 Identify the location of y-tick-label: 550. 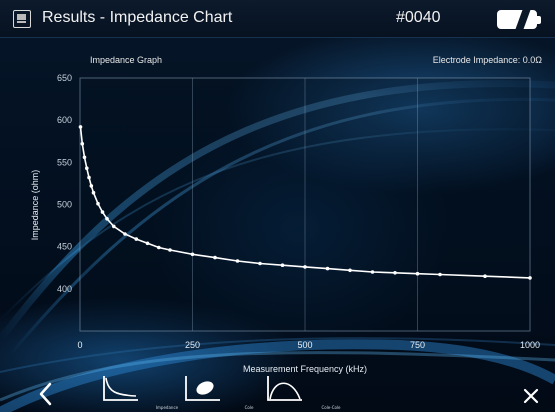
(64, 162).